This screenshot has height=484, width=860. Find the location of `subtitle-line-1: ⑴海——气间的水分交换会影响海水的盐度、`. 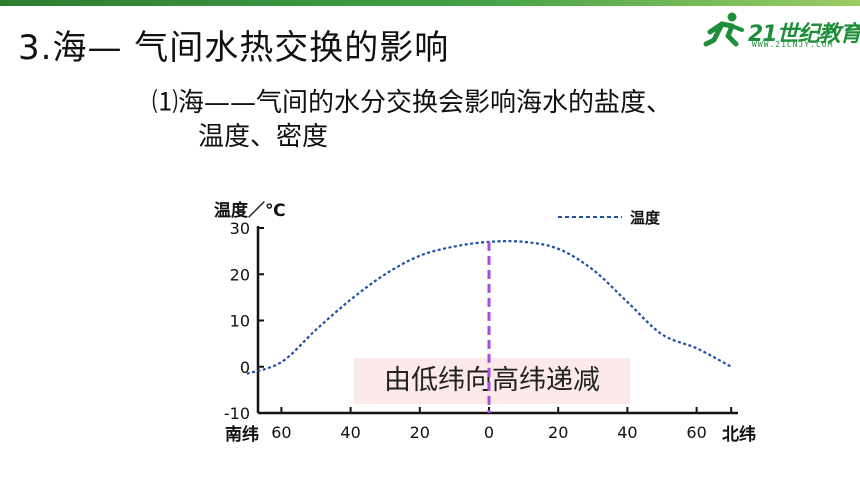

subtitle-line-1: ⑴海——气间的水分交换会影响海水的盐度、 is located at coordinates (412, 103).